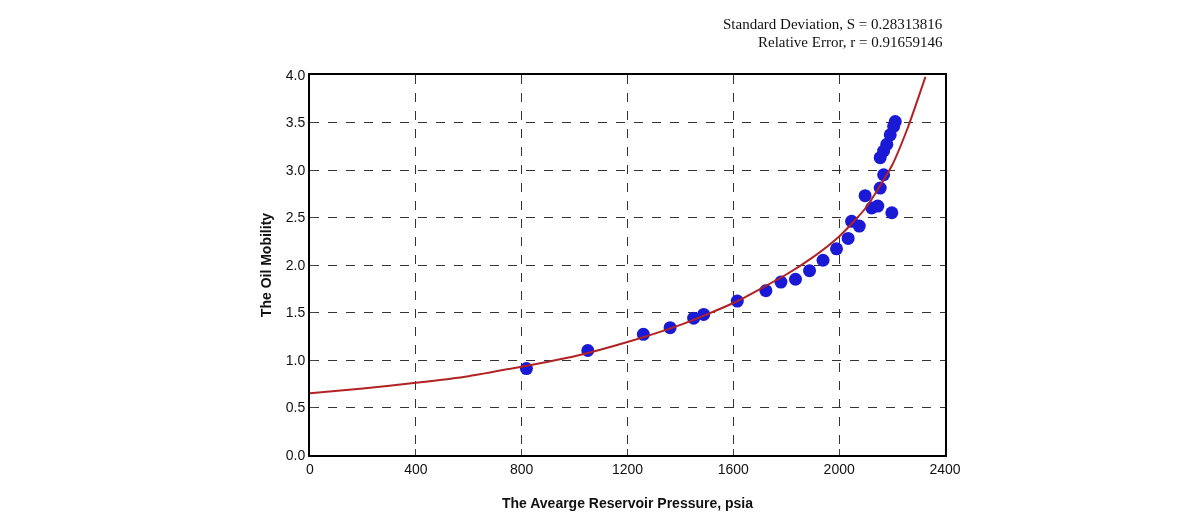 This screenshot has height=525, width=1177. What do you see at coordinates (266, 265) in the screenshot?
I see `y-axis-title: The Oil Mobility` at bounding box center [266, 265].